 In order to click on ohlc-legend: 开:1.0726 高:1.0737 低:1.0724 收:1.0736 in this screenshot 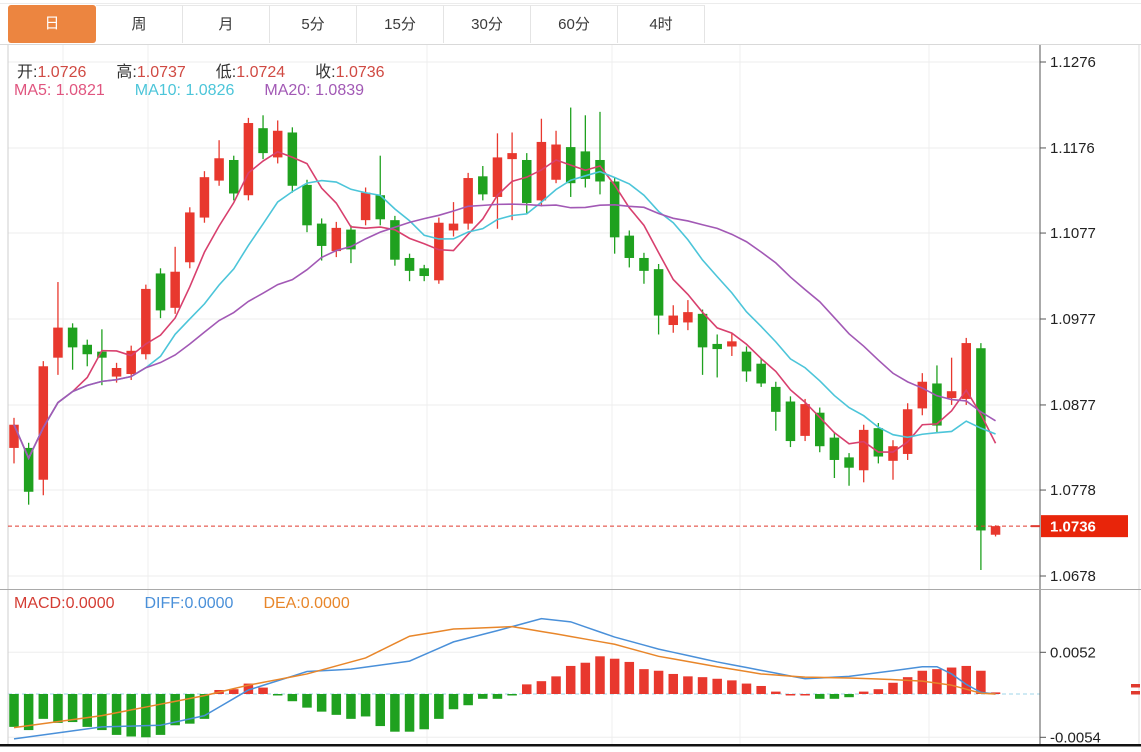, I will do `click(216, 70)`.